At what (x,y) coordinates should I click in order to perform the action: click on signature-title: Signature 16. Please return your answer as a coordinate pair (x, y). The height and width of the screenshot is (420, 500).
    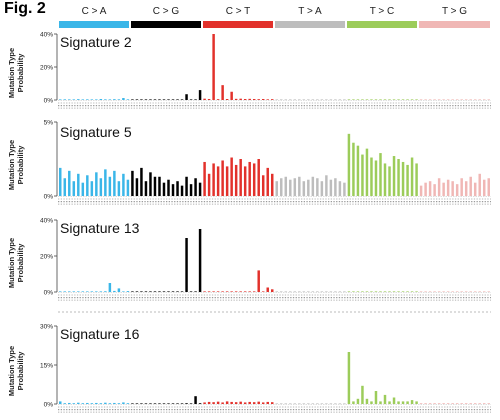
    Looking at the image, I should click on (100, 334).